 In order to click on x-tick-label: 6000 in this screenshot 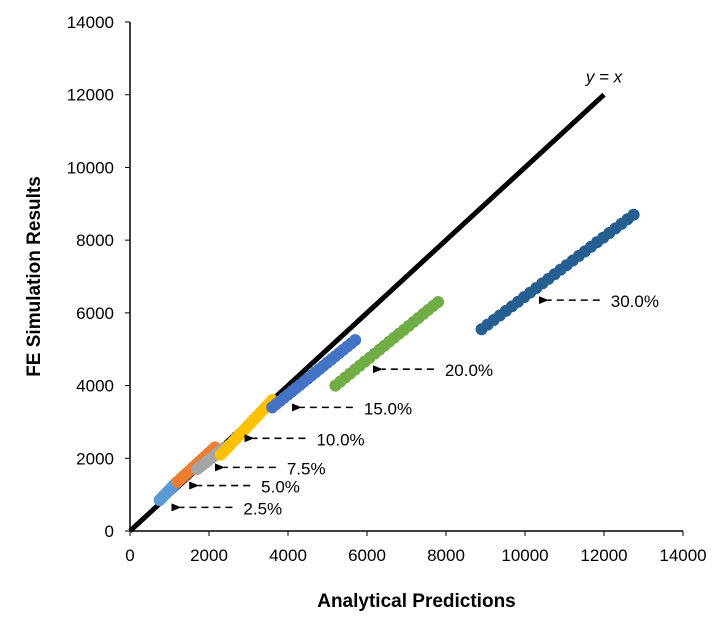, I will do `click(367, 555)`.